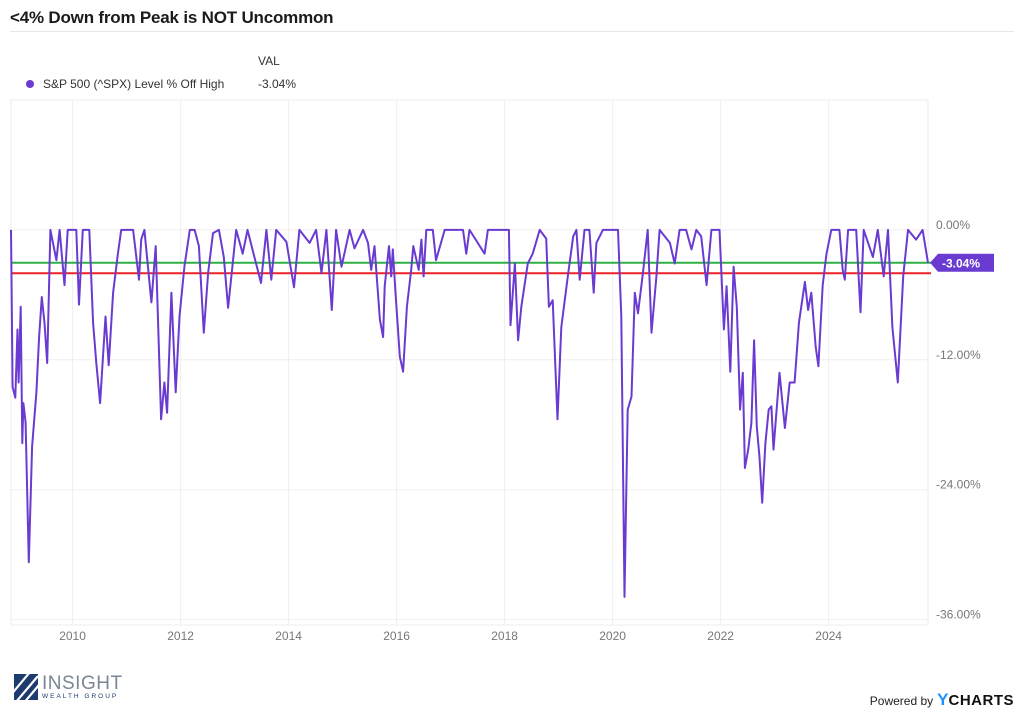 This screenshot has width=1024, height=712. Describe the element at coordinates (82, 683) in the screenshot. I see `logo-main-text: INSIGHT` at that location.